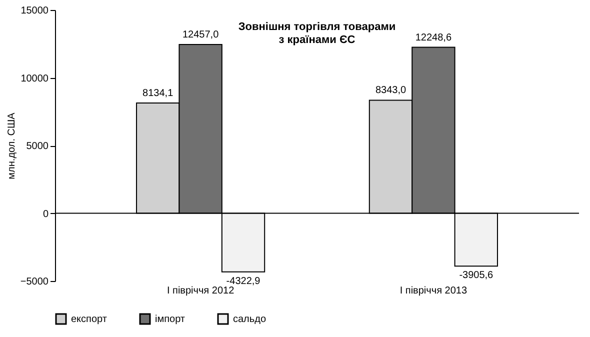 The image size is (590, 337). Describe the element at coordinates (243, 281) in the screenshot. I see `data-label: -4322,9` at that location.